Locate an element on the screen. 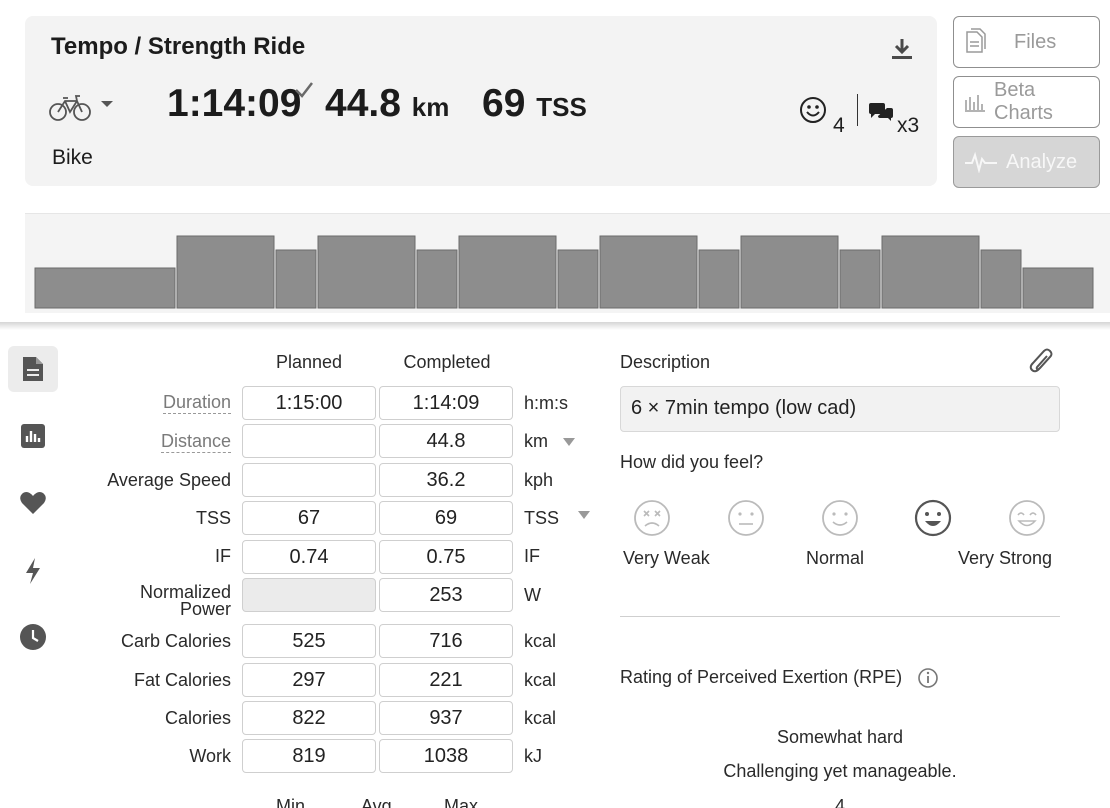  rail-history-tab is located at coordinates (33, 637).